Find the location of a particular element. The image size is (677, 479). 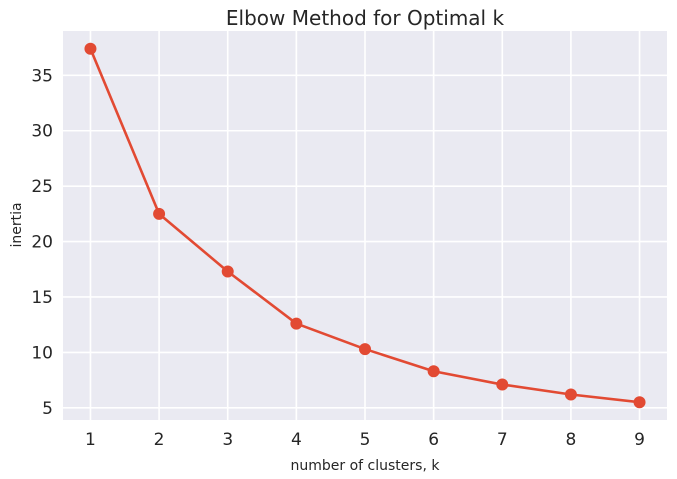

chart-title: Elbow Method for Optimal k is located at coordinates (365, 18).